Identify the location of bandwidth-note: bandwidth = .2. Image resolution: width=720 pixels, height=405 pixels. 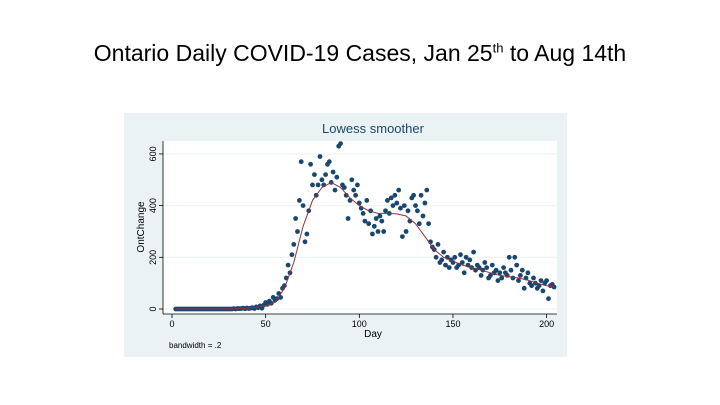
(195, 345).